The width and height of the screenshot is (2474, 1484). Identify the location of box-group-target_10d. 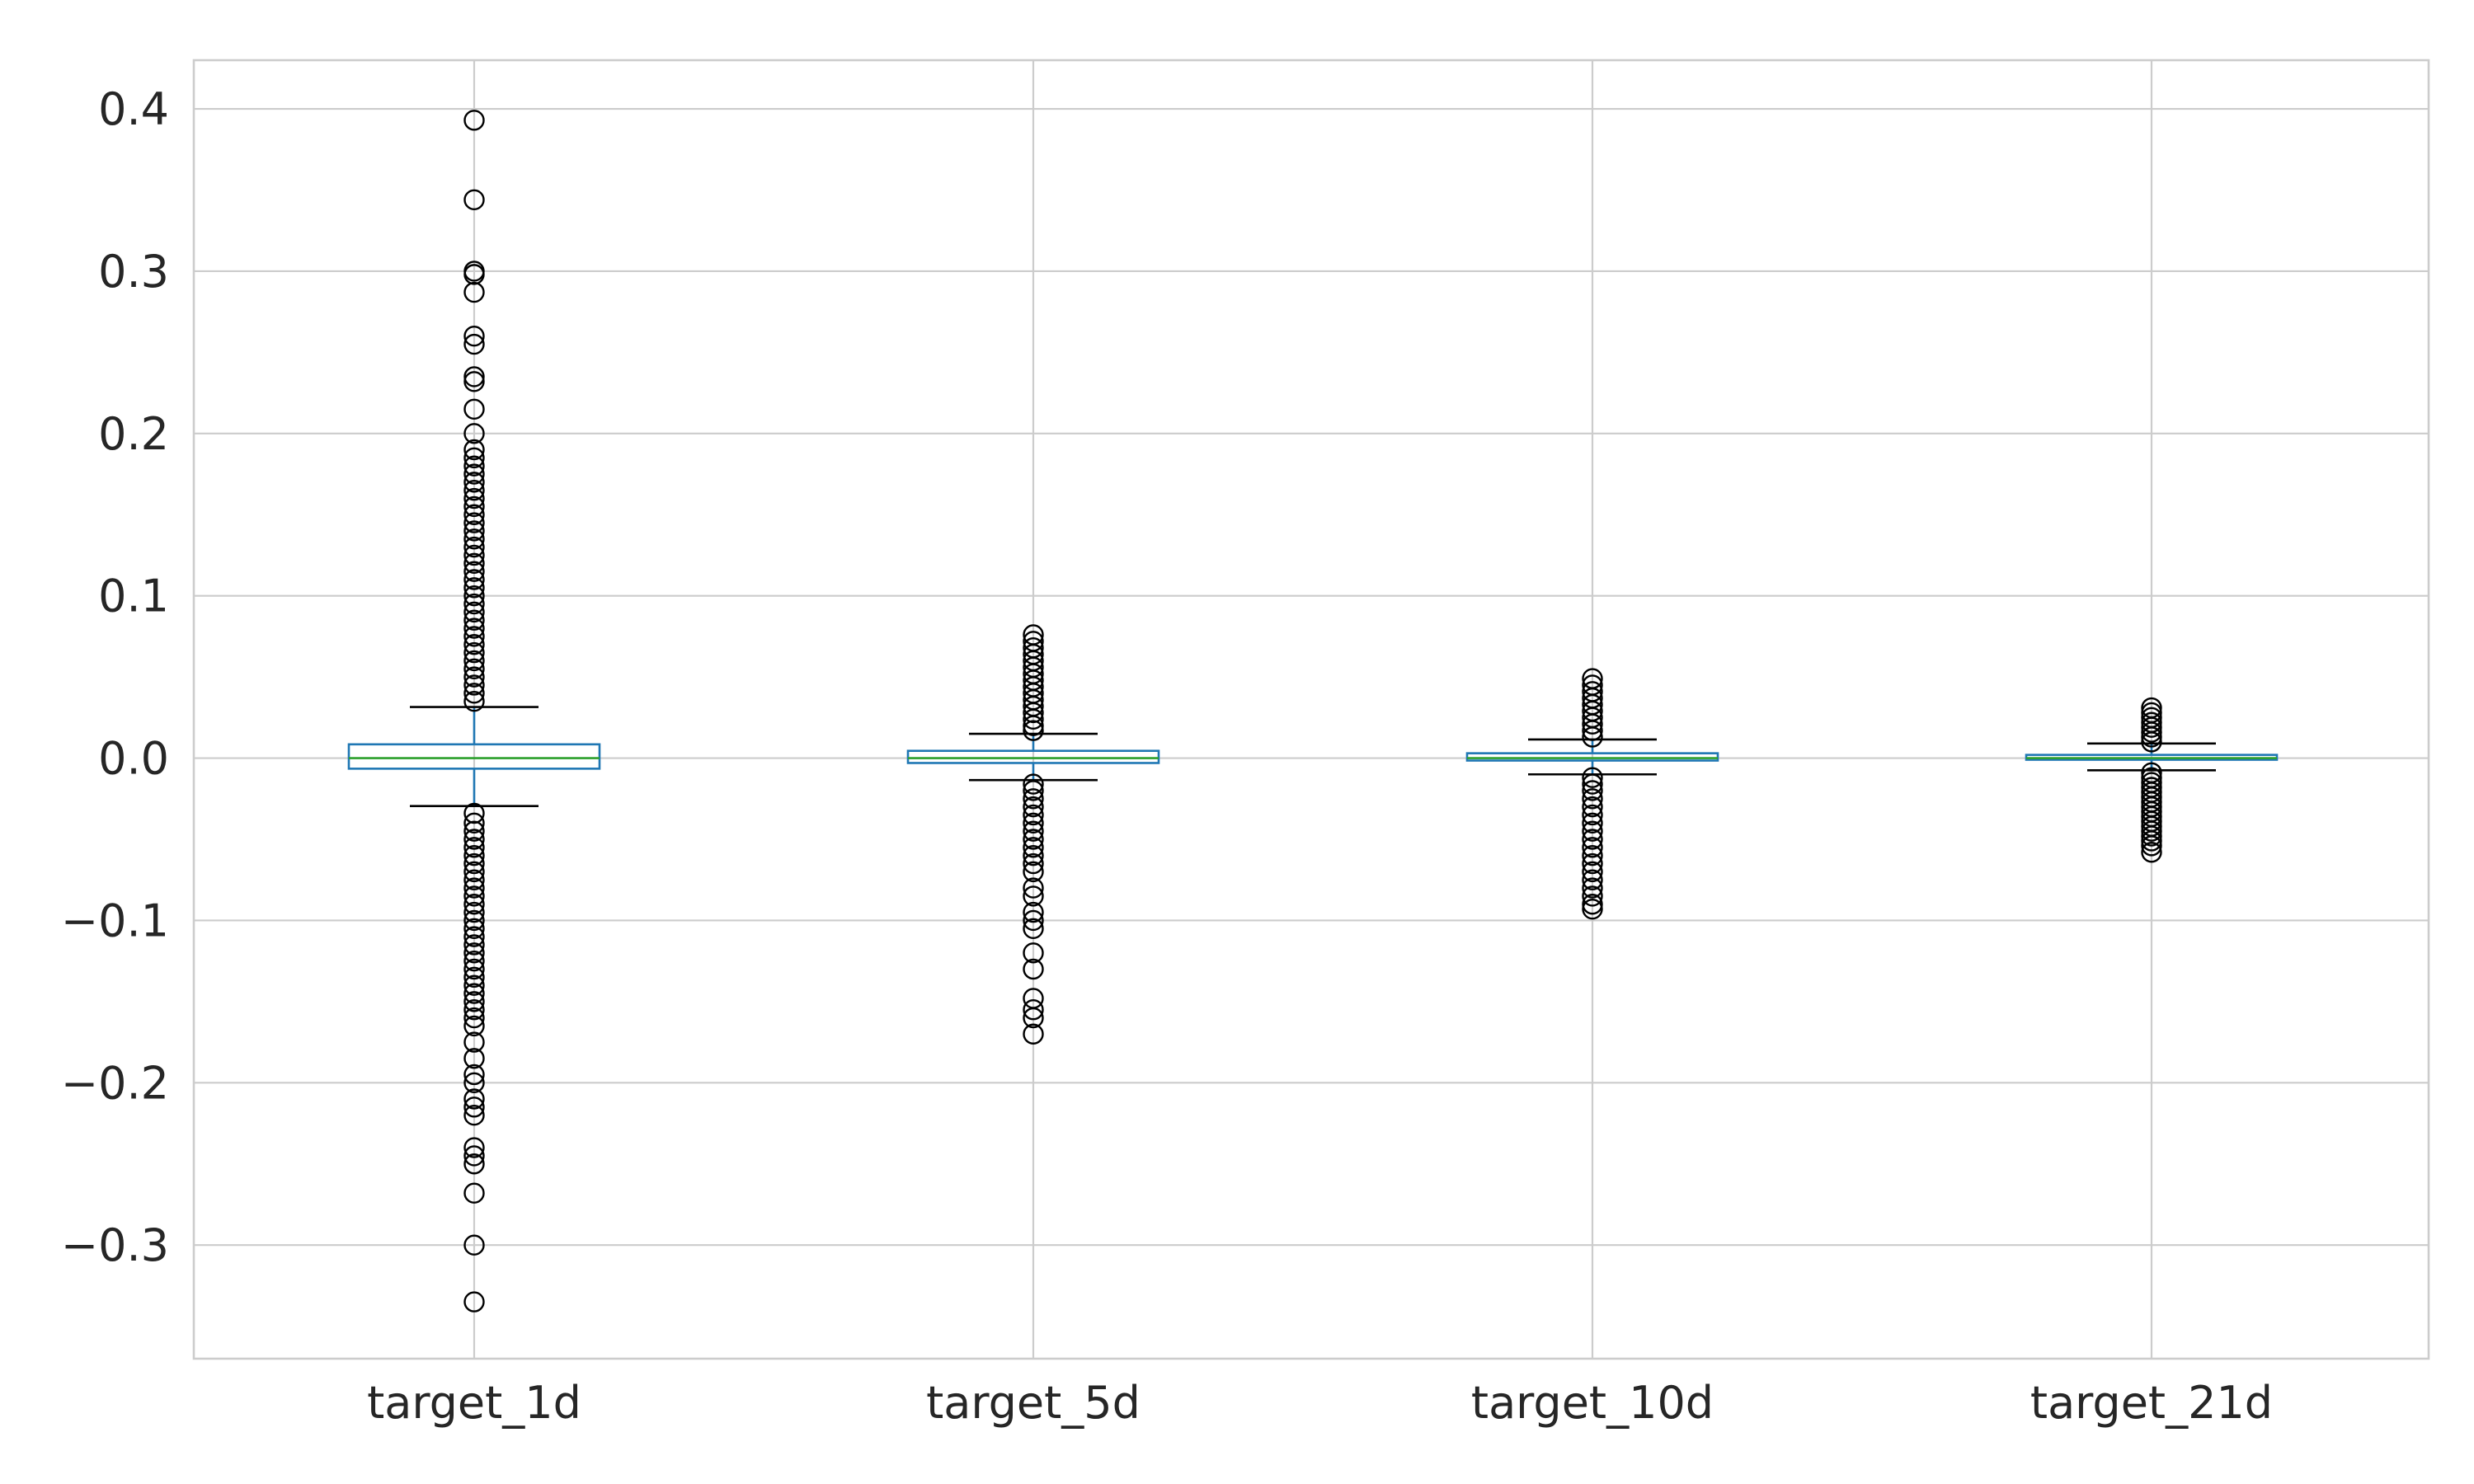
(1592, 794).